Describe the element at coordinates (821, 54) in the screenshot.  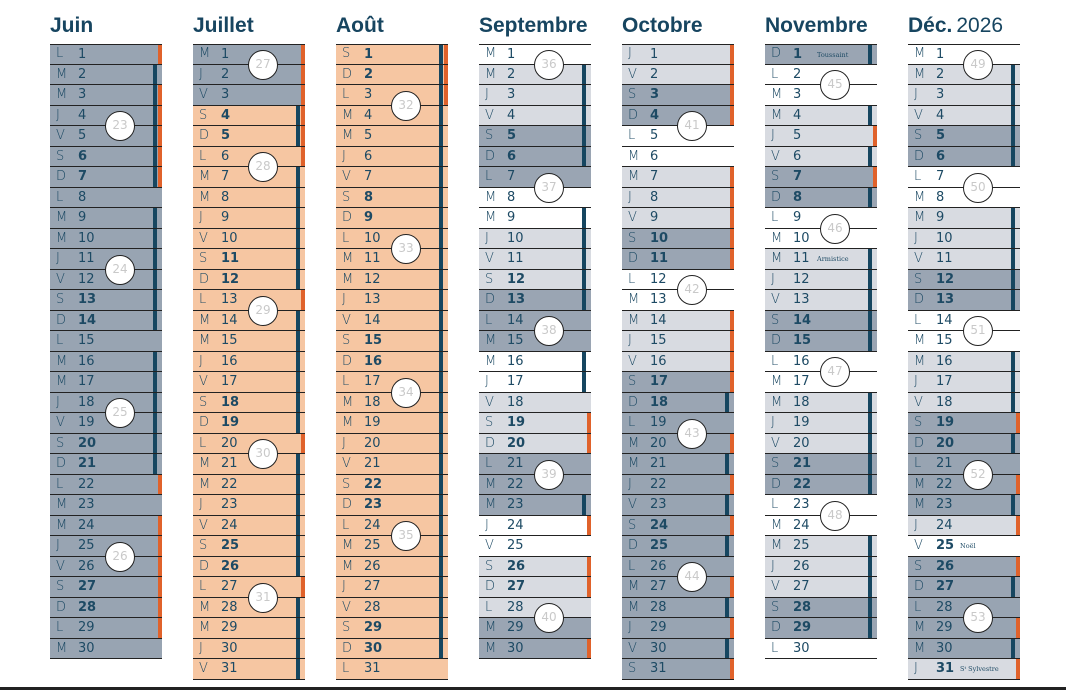
I see `day-row: 1 Toussaint` at that location.